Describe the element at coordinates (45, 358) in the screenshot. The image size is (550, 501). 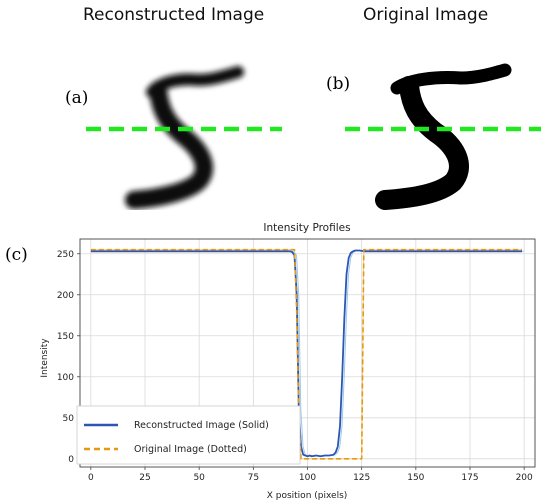
I see `y-axis-label: Intensity` at that location.